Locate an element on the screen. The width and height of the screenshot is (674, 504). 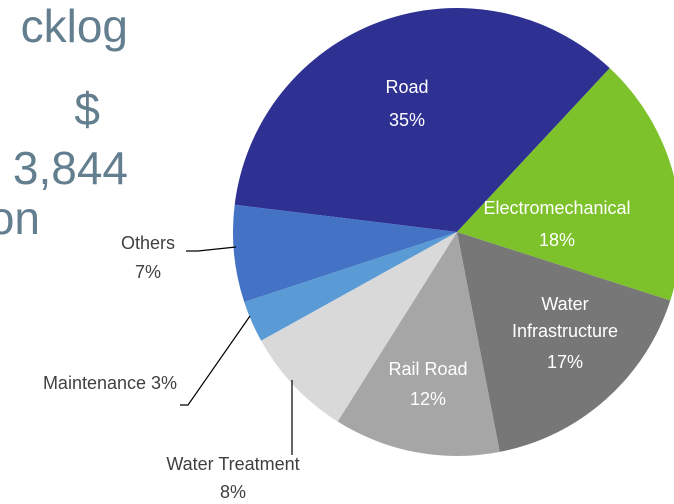
category-label: Water Infrastructure is located at coordinates (565, 317).